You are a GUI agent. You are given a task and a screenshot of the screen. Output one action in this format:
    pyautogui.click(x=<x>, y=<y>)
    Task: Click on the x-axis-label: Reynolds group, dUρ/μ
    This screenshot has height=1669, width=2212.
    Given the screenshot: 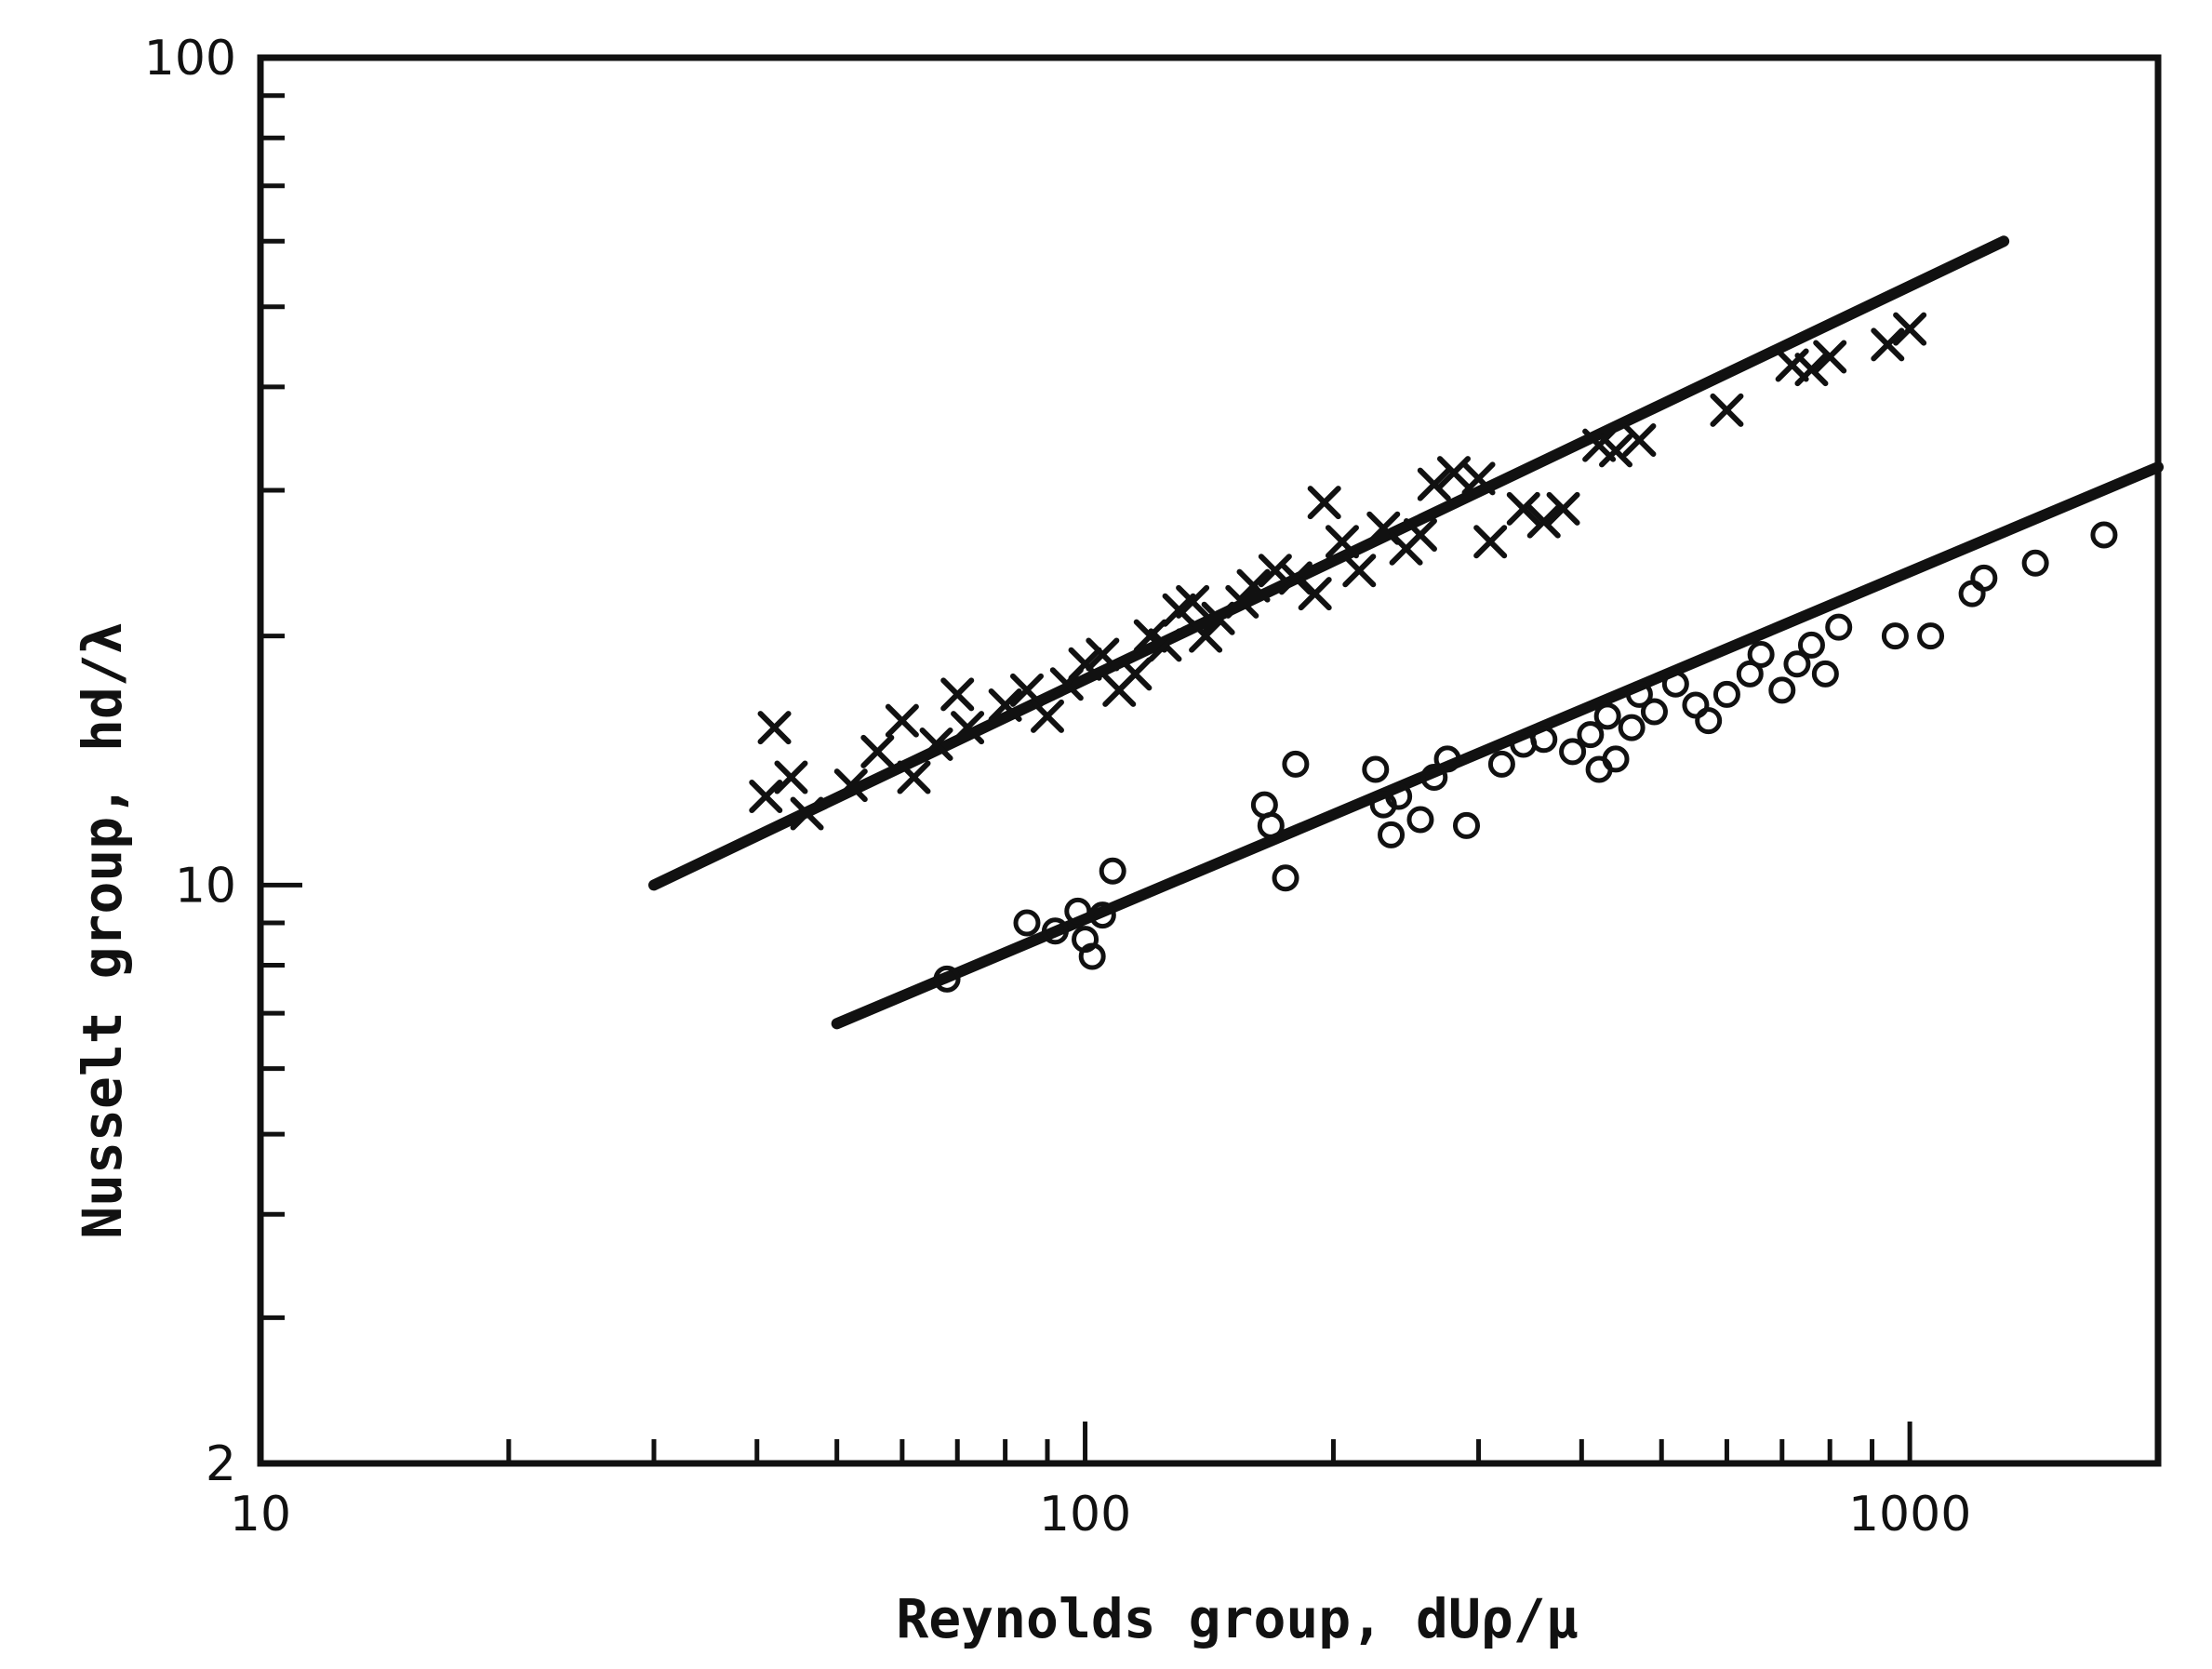 What is the action you would take?
    pyautogui.click(x=1237, y=1618)
    